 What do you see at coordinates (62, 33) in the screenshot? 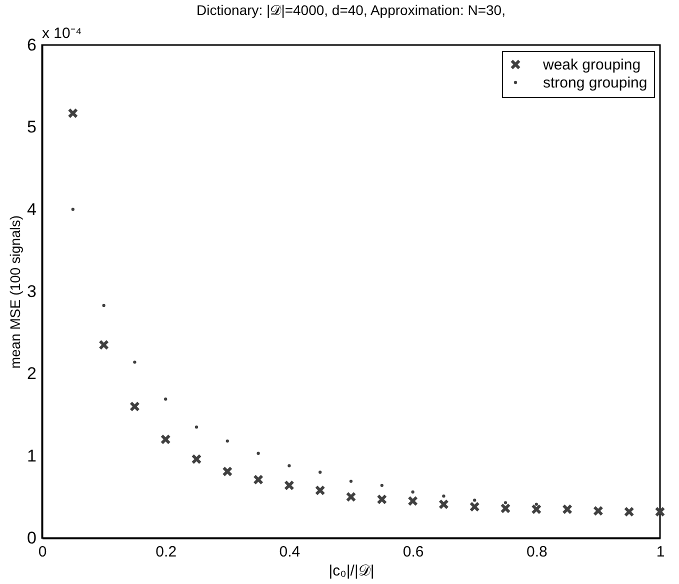
I see `text: x 10⁻⁴` at bounding box center [62, 33].